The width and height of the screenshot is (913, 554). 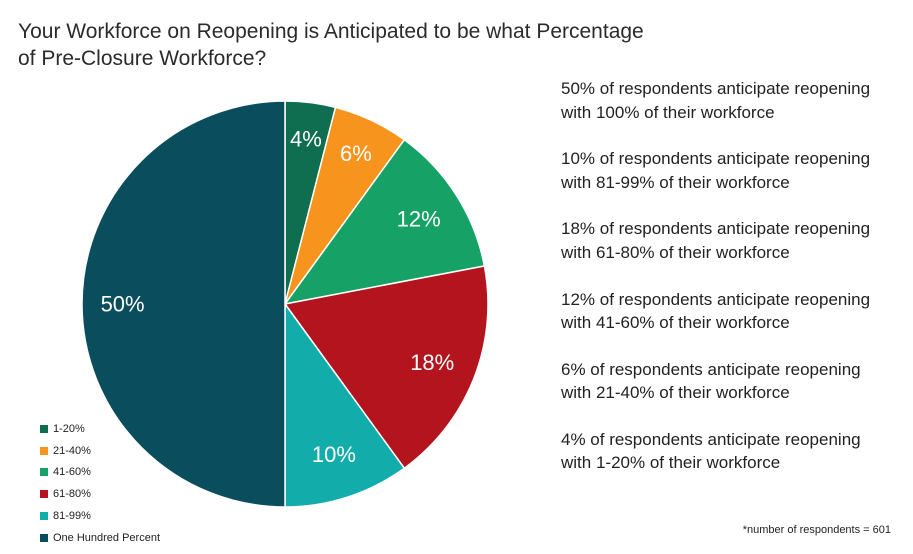 What do you see at coordinates (711, 369) in the screenshot?
I see `summary-note-line: 6% of respondents anticipate reopening` at bounding box center [711, 369].